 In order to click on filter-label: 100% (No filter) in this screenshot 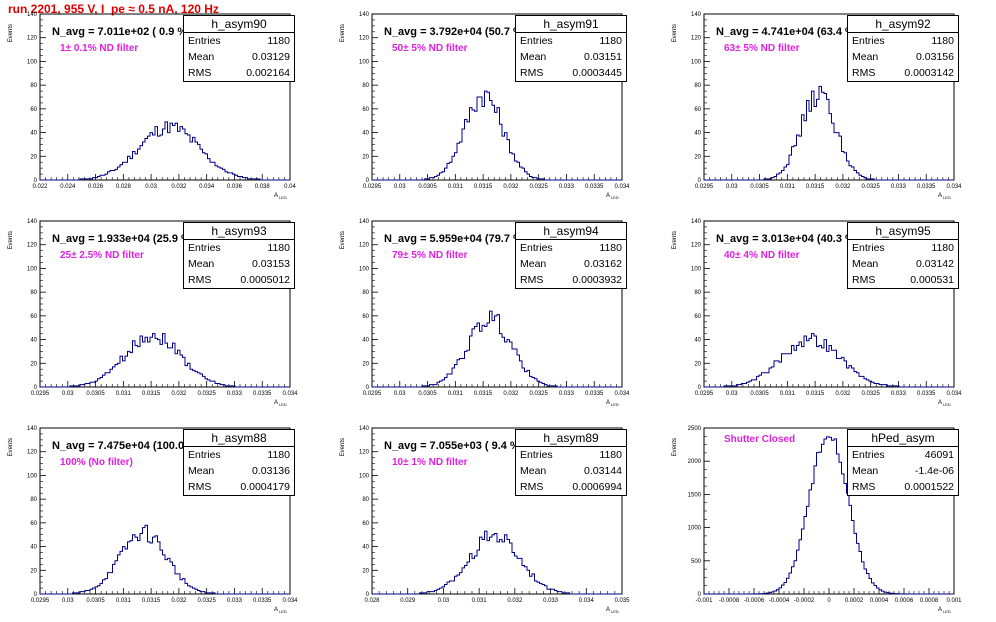, I will do `click(96, 462)`.